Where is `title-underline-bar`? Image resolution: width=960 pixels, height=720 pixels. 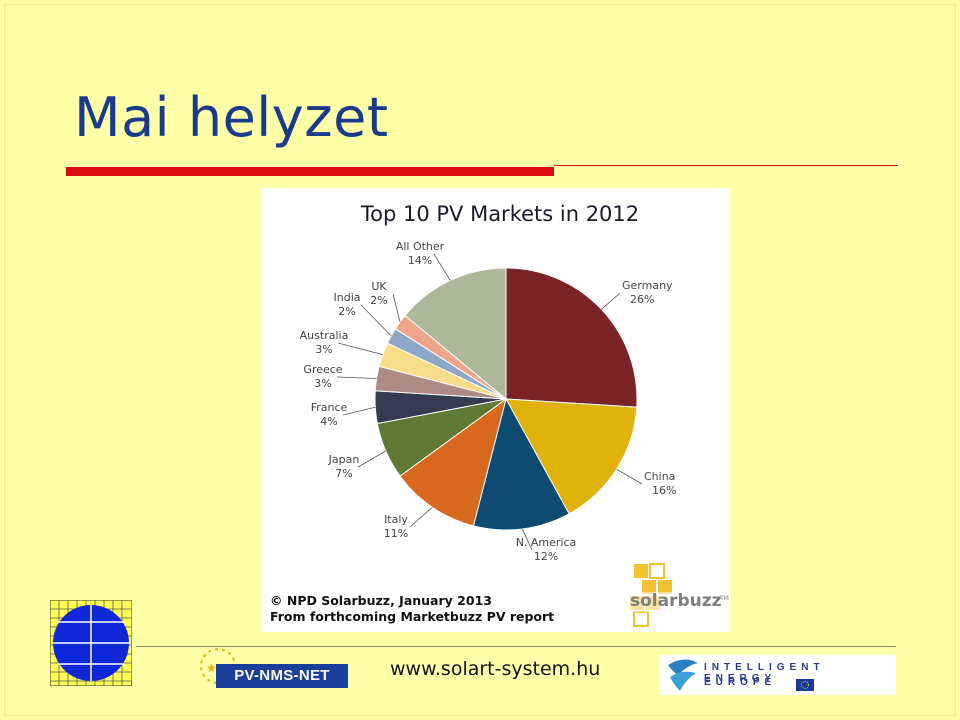 title-underline-bar is located at coordinates (310, 171).